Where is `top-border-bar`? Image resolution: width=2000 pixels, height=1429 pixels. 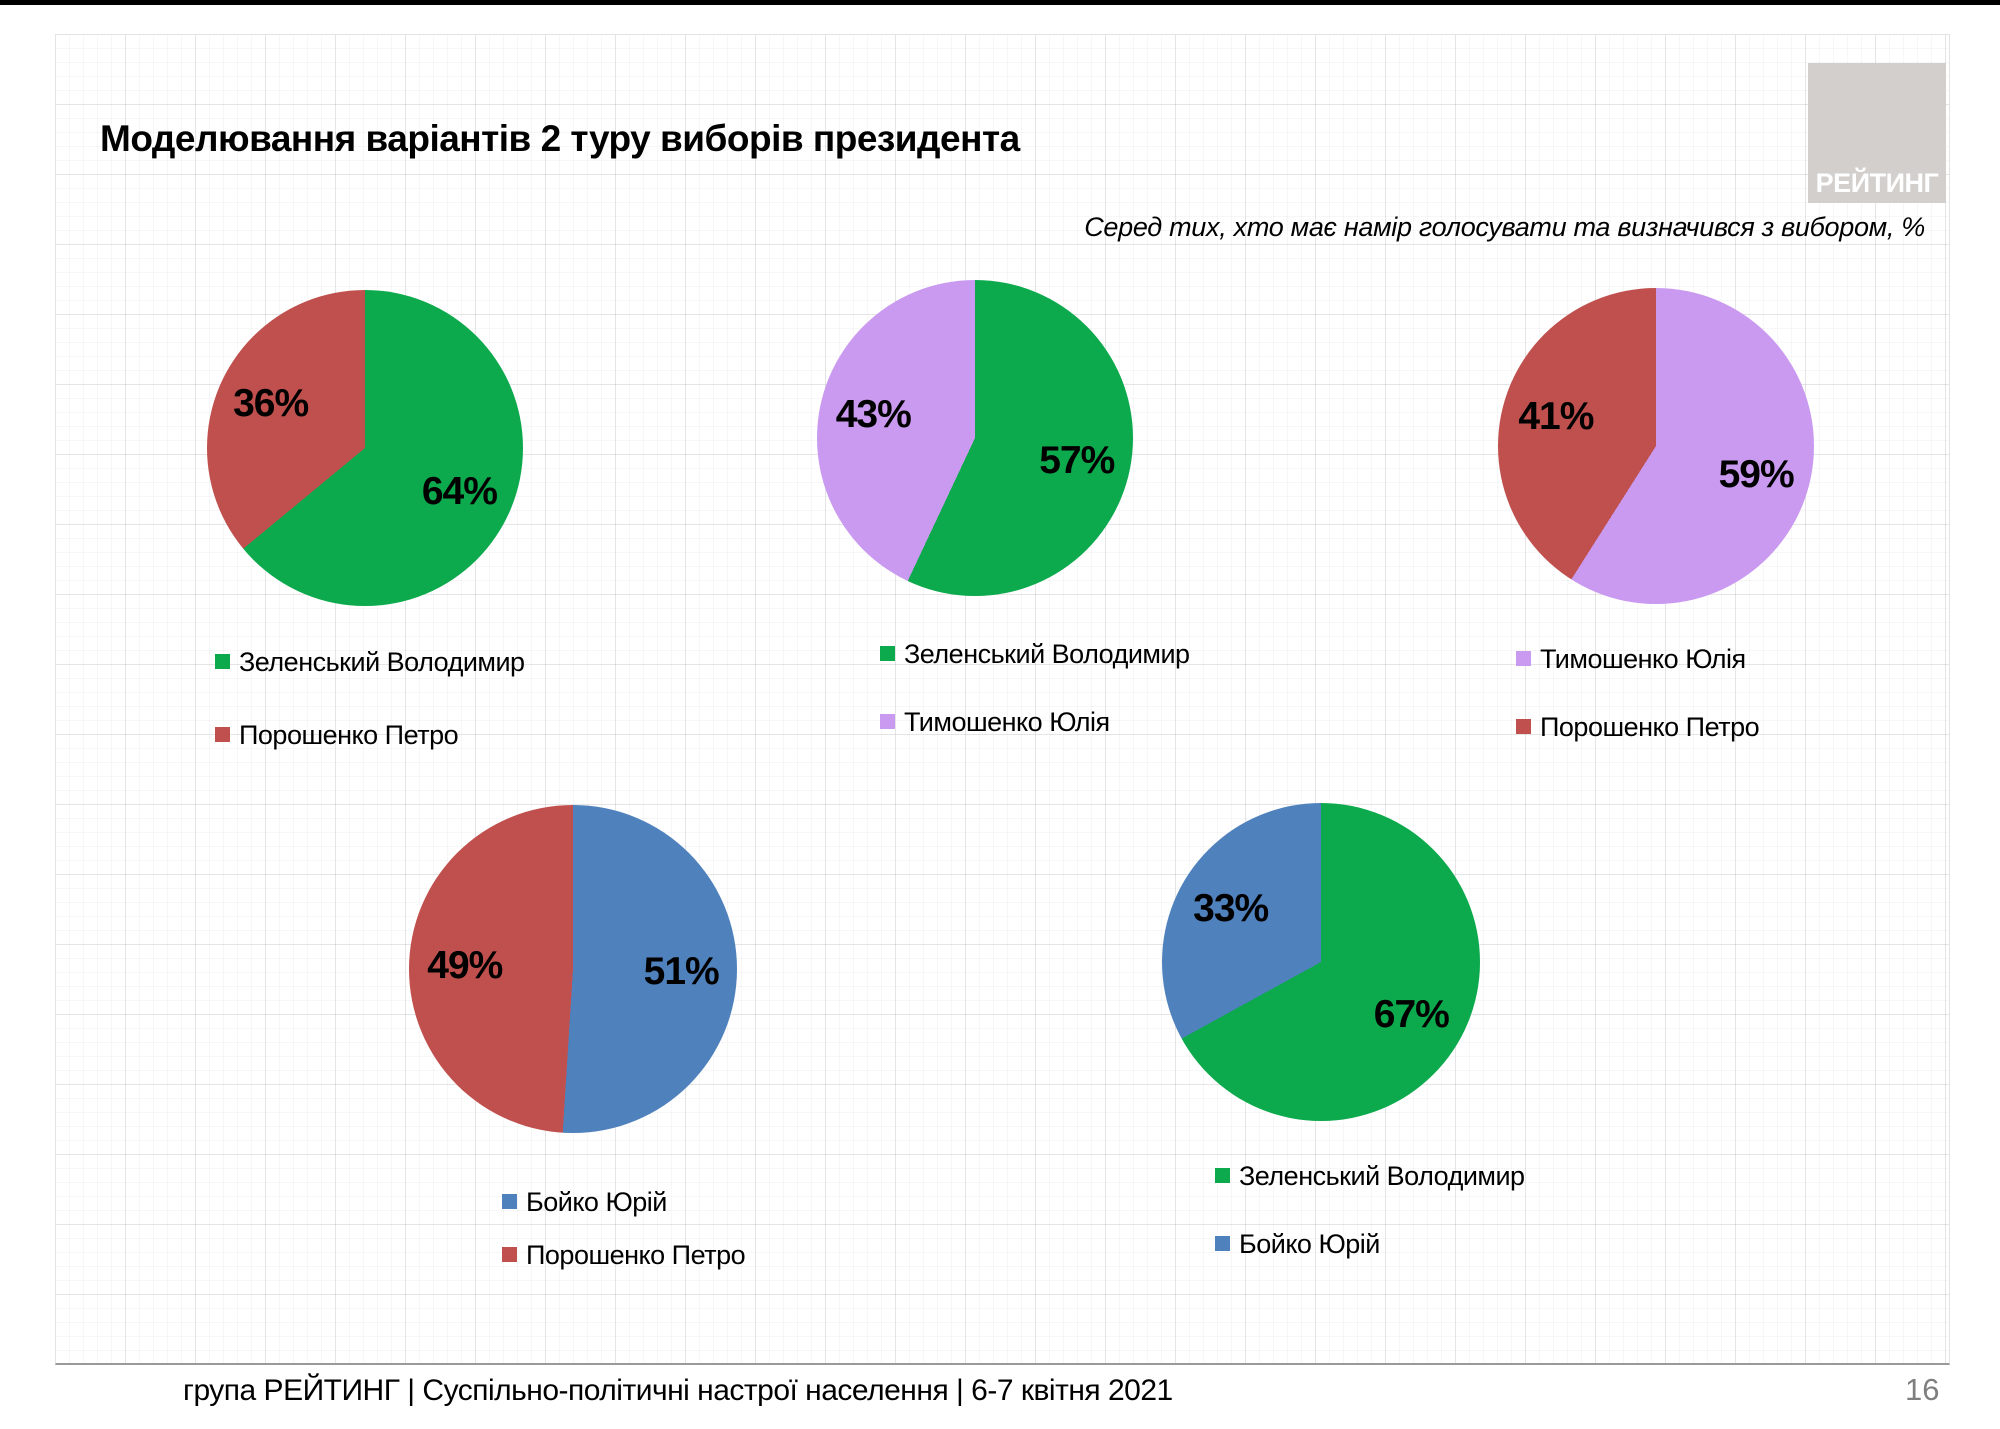 top-border-bar is located at coordinates (1000, 2).